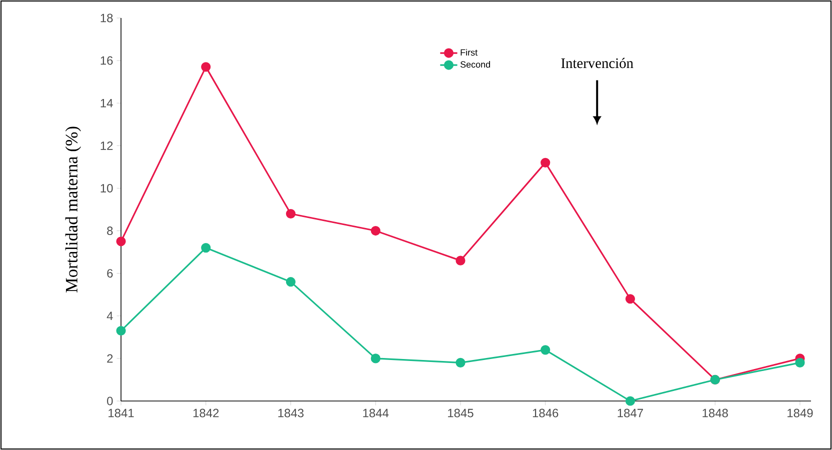 The width and height of the screenshot is (832, 450). What do you see at coordinates (110, 401) in the screenshot?
I see `y-tick-label: 0` at bounding box center [110, 401].